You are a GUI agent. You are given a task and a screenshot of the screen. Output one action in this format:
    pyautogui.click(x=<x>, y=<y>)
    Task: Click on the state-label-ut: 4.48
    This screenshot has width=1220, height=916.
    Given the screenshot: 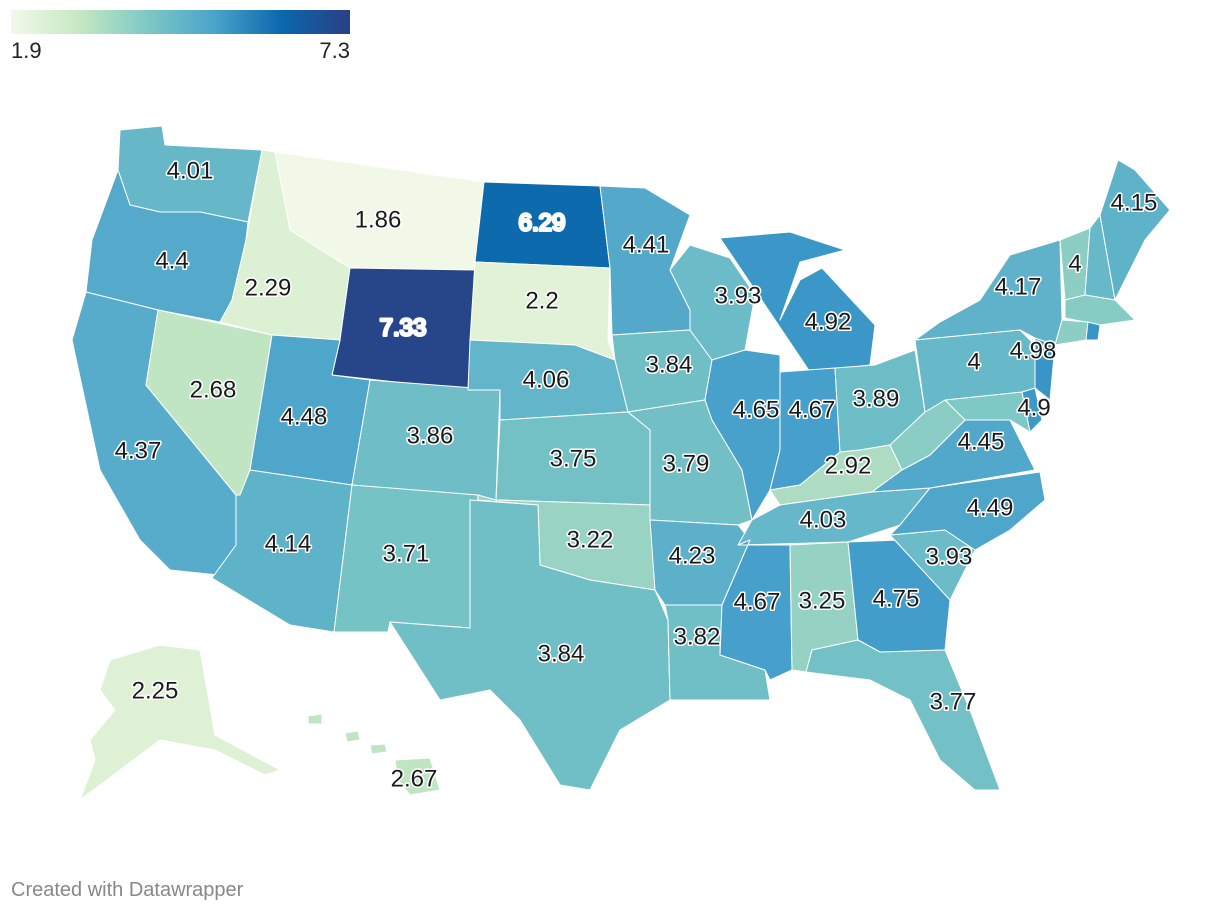 What is the action you would take?
    pyautogui.click(x=304, y=416)
    